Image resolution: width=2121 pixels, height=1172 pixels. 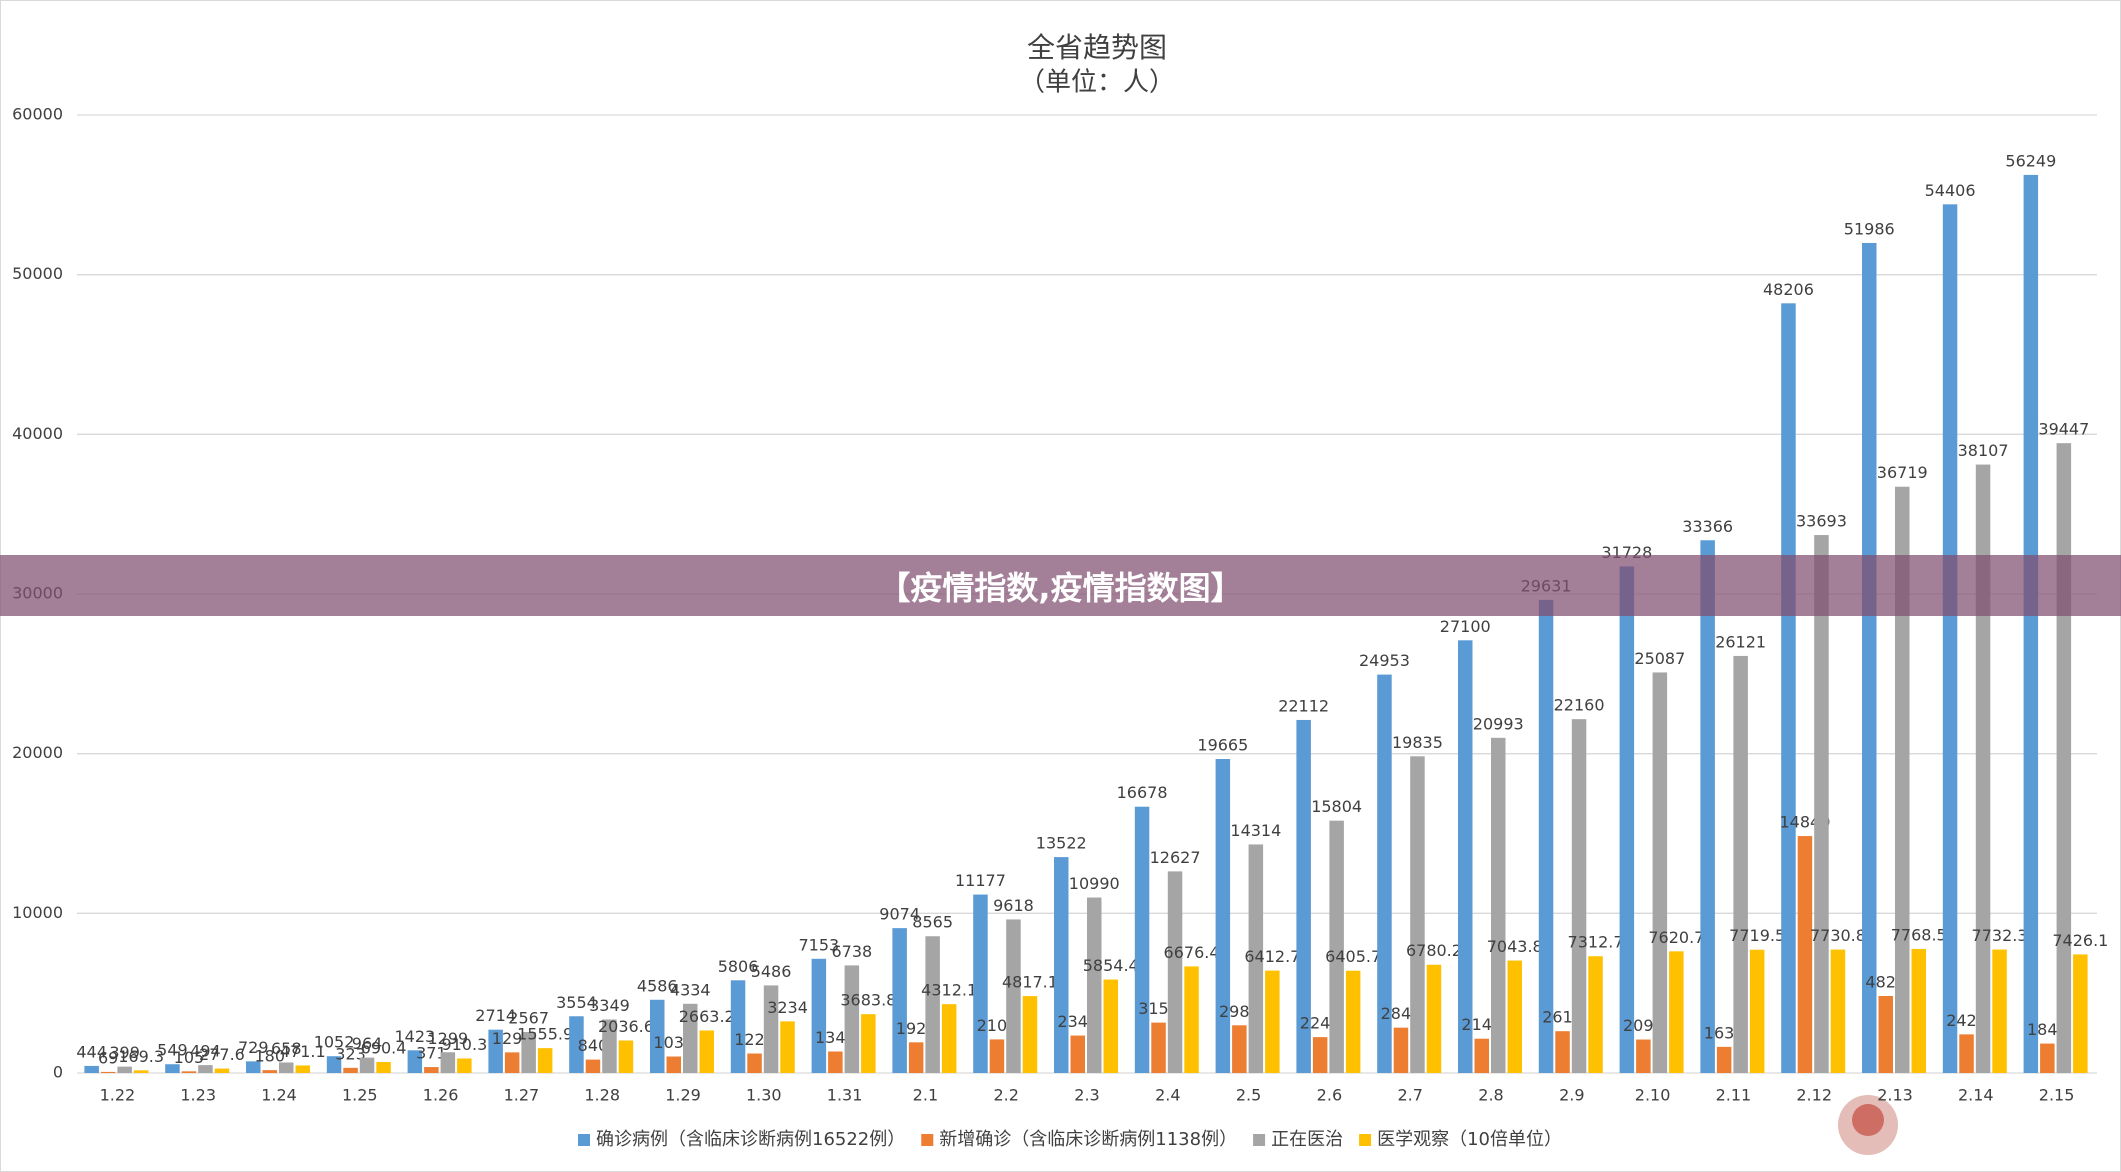 I want to click on value-label: 8565, so click(x=932, y=922).